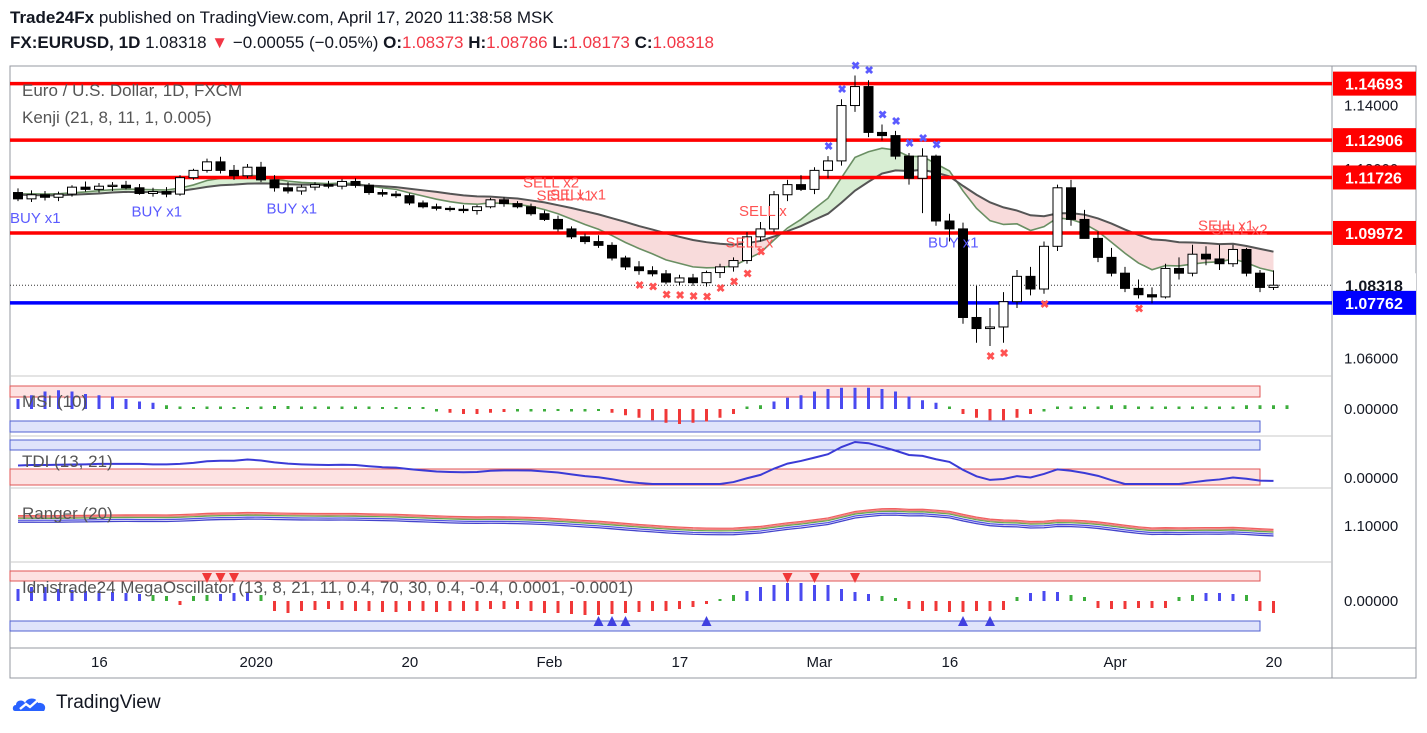 The width and height of the screenshot is (1427, 733). What do you see at coordinates (1373, 178) in the screenshot?
I see `price-tag-label: 1.11726` at bounding box center [1373, 178].